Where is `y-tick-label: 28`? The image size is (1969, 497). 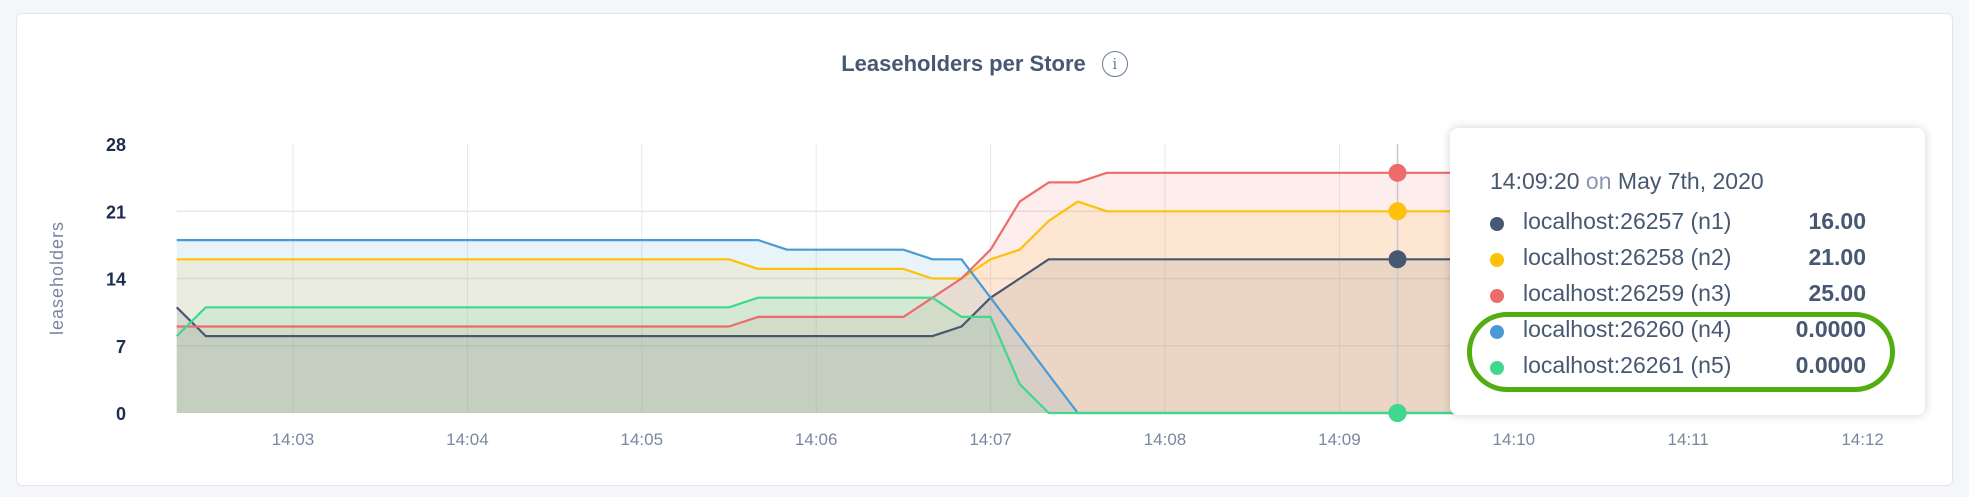
y-tick-label: 28 is located at coordinates (116, 145).